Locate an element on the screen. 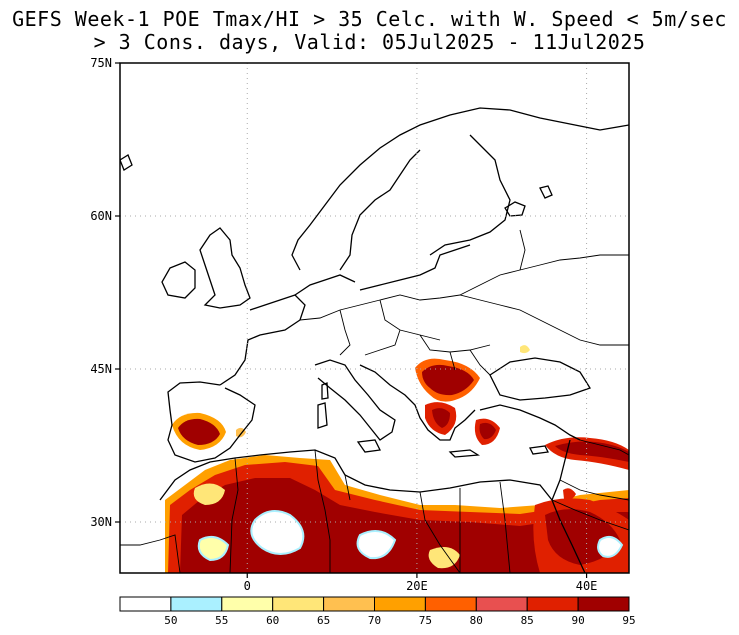 The image size is (739, 635). colorbar-label: 75 is located at coordinates (425, 620).